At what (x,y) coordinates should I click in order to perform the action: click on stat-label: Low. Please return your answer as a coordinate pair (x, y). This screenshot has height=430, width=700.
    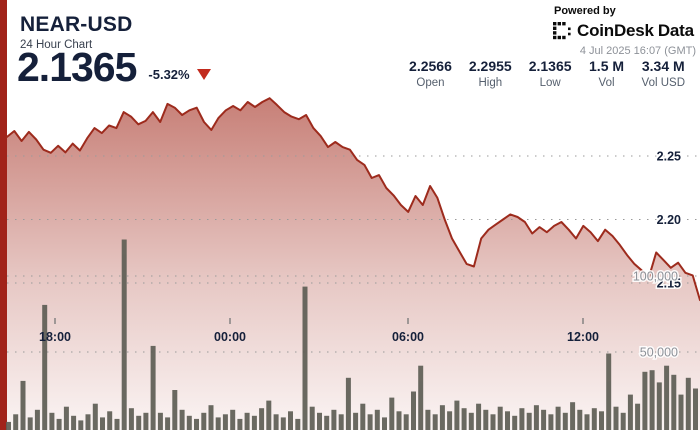
    Looking at the image, I should click on (550, 83).